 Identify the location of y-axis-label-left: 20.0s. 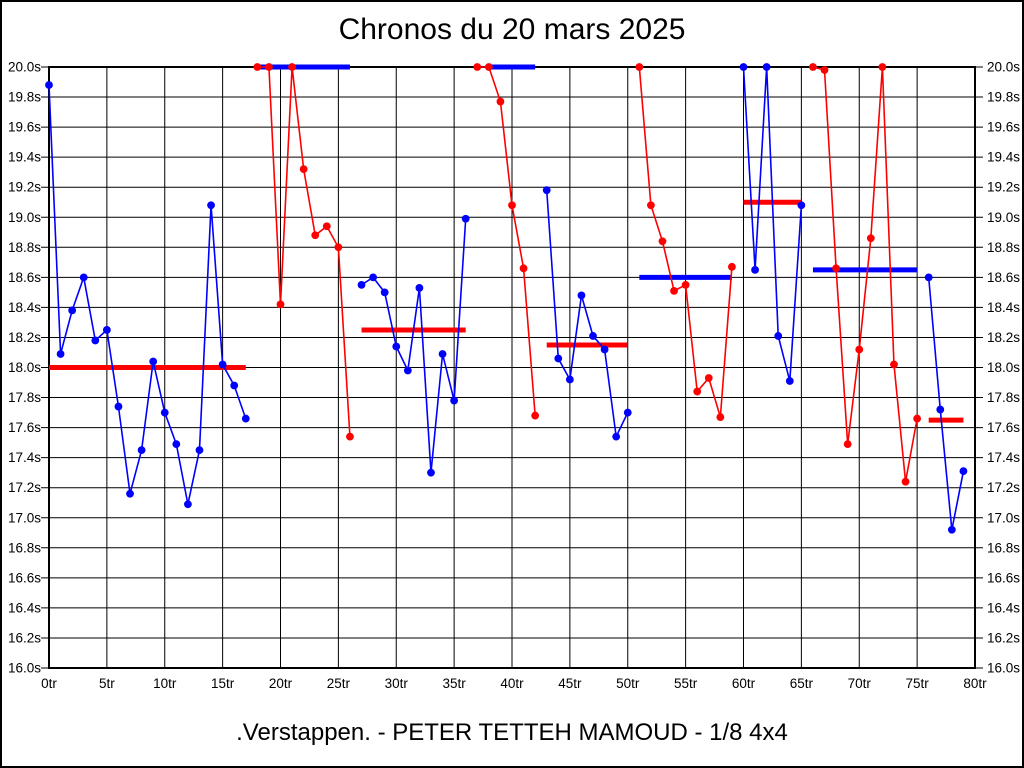
(24, 67).